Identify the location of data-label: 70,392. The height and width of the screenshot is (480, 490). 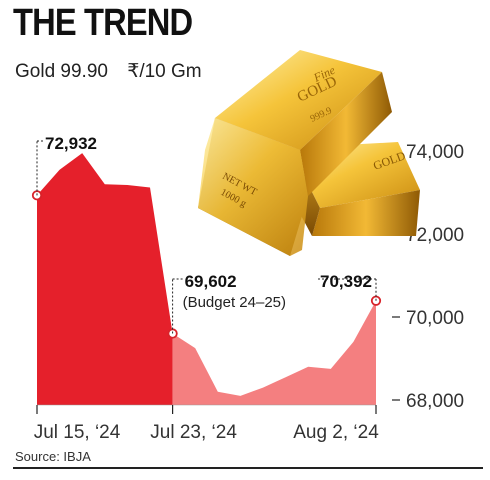
(346, 281).